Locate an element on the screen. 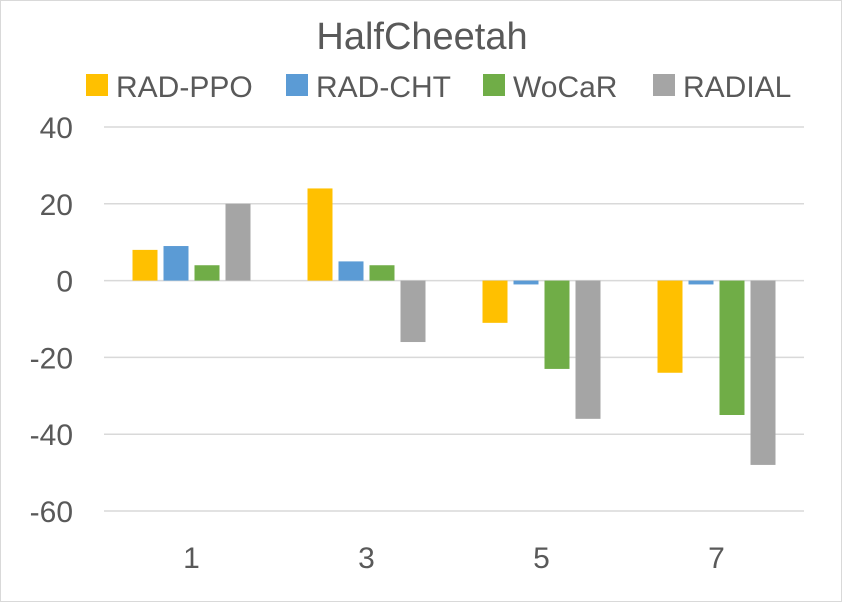 Image resolution: width=842 pixels, height=603 pixels. y-tick-label: 20 is located at coordinates (56, 205).